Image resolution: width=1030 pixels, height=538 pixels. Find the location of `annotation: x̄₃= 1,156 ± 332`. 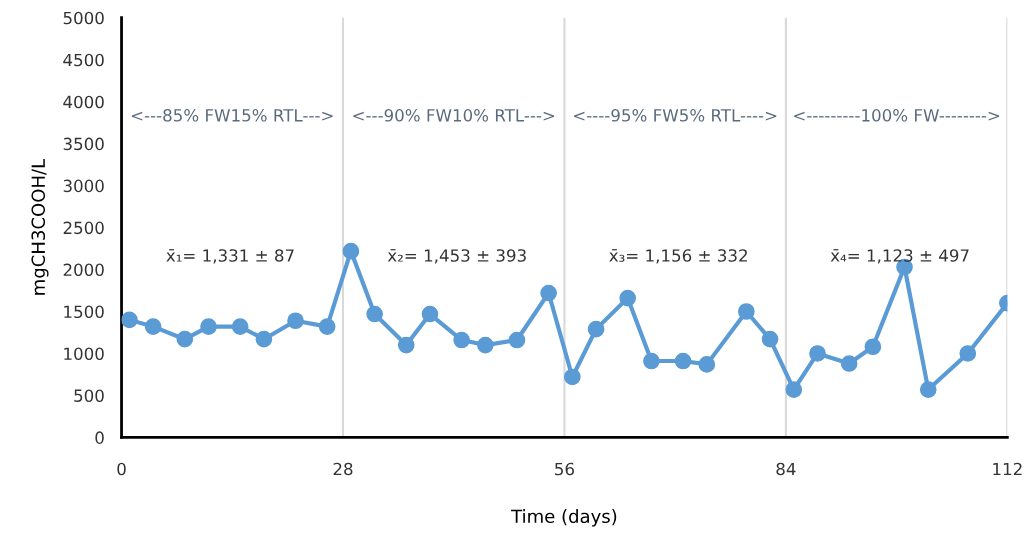

annotation: x̄₃= 1,156 ± 332 is located at coordinates (678, 256).